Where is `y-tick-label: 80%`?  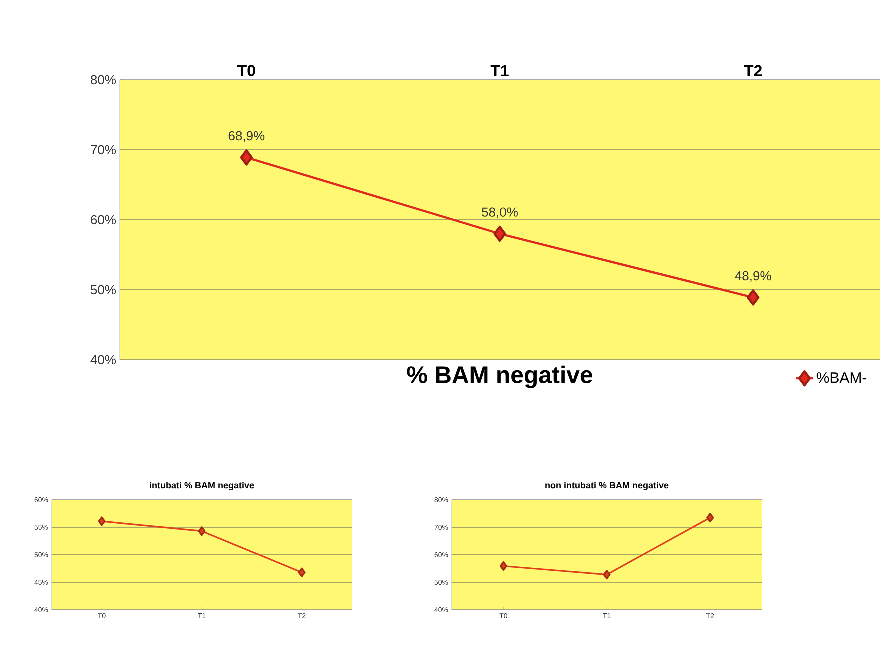 y-tick-label: 80% is located at coordinates (103, 80).